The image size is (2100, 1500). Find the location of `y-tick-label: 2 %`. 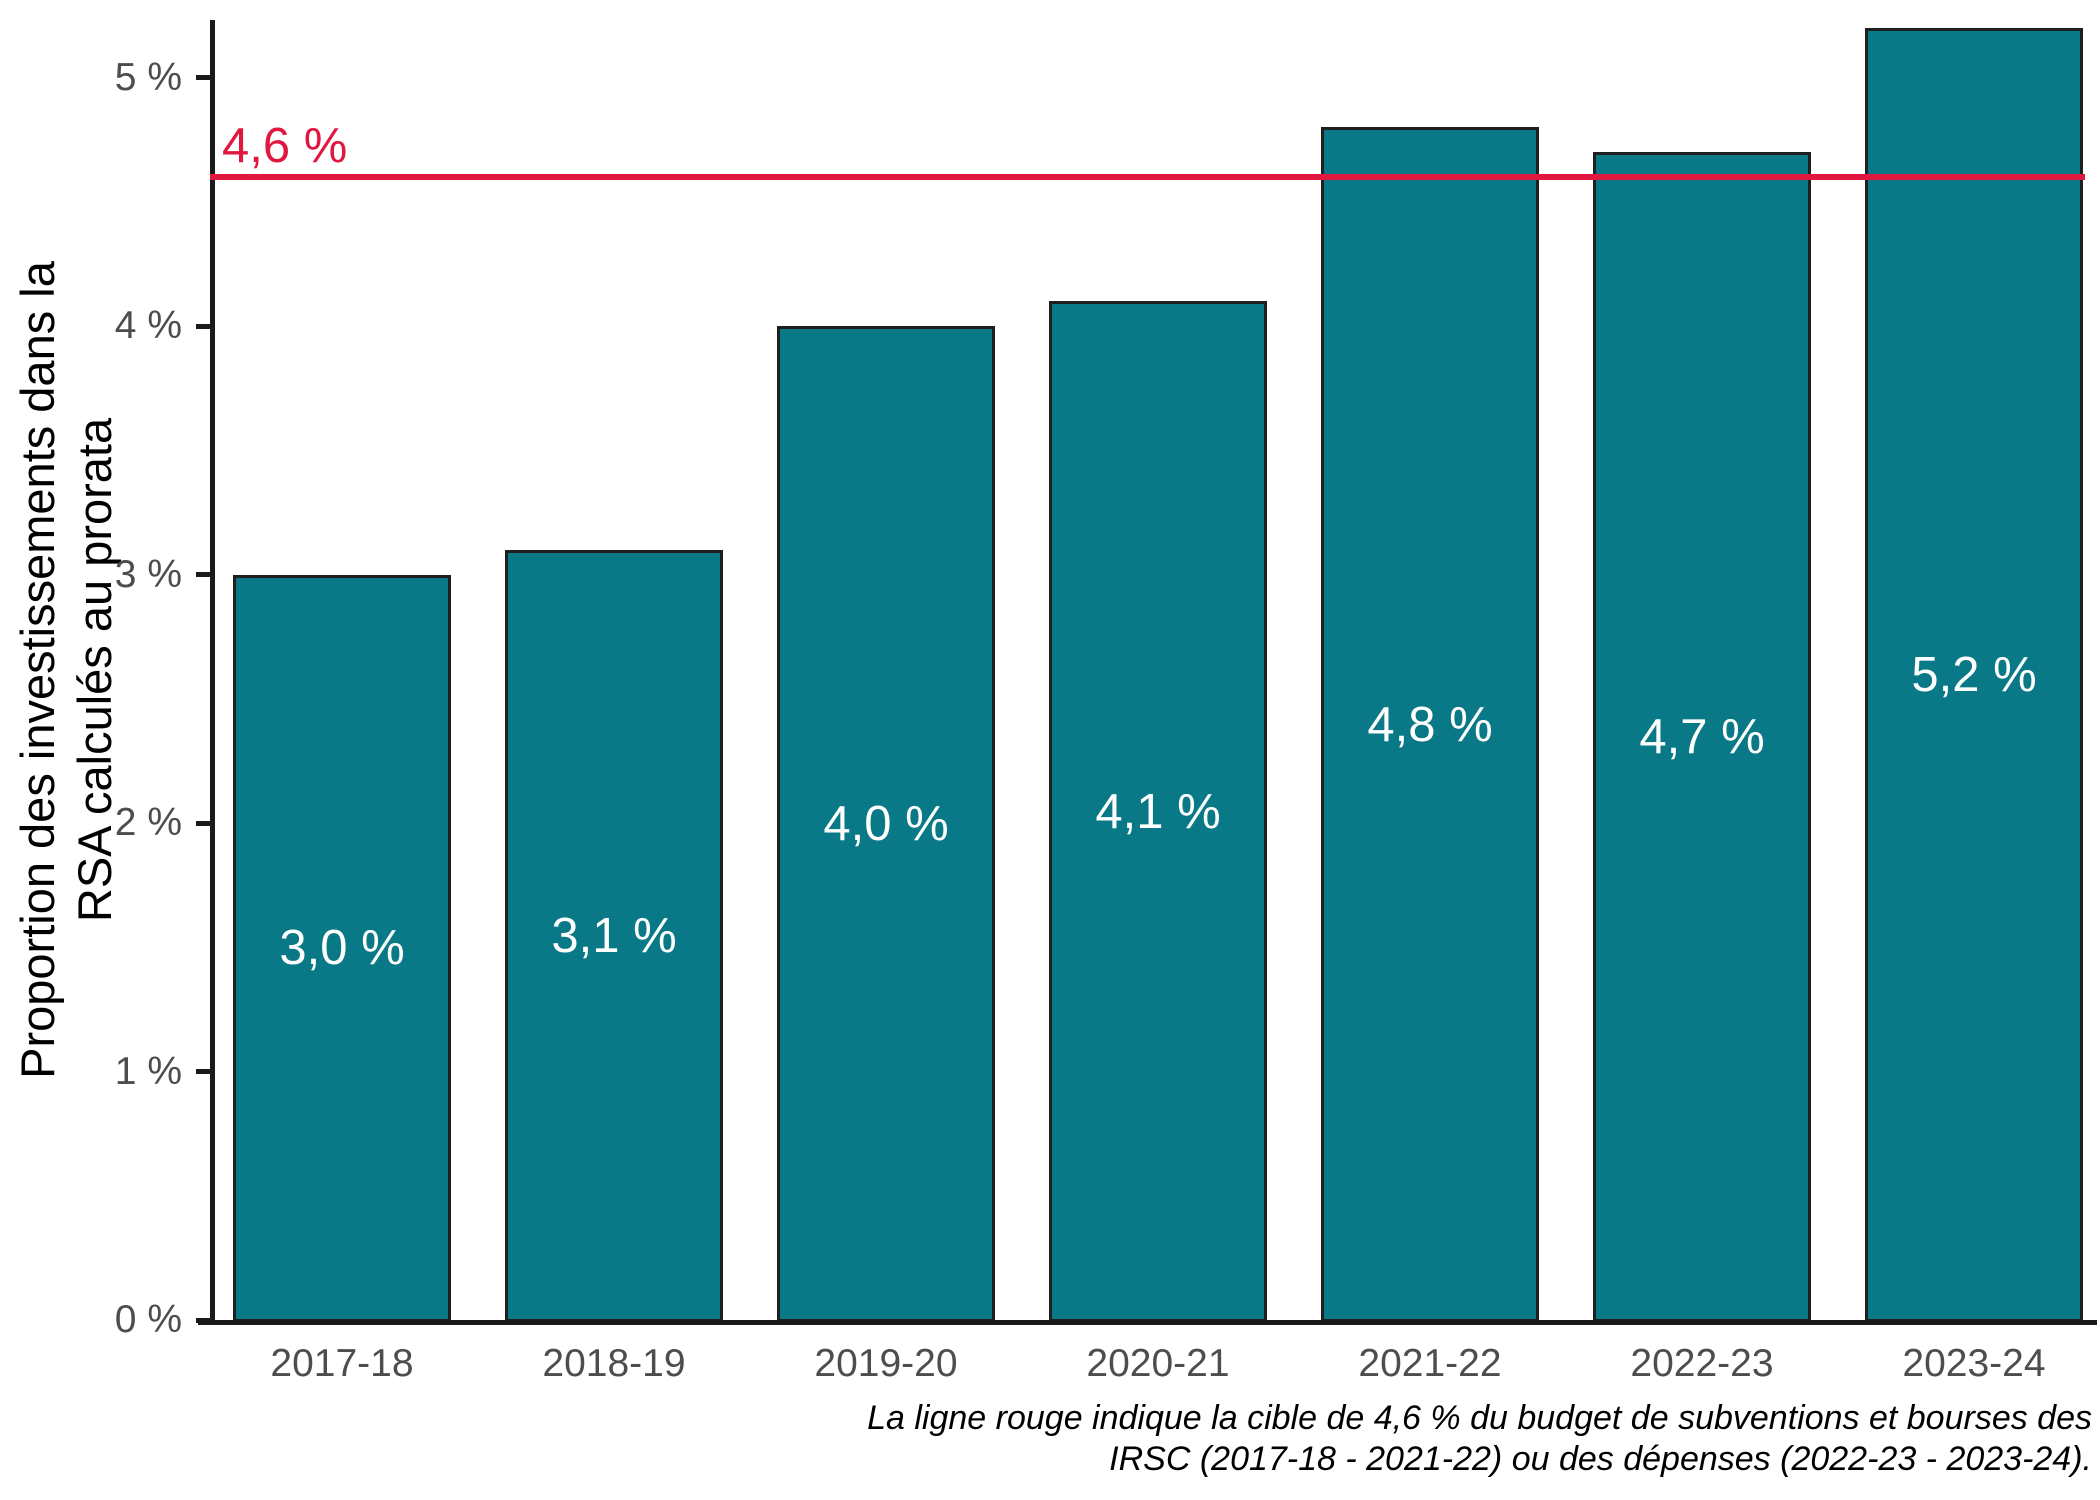

y-tick-label: 2 % is located at coordinates (148, 822).